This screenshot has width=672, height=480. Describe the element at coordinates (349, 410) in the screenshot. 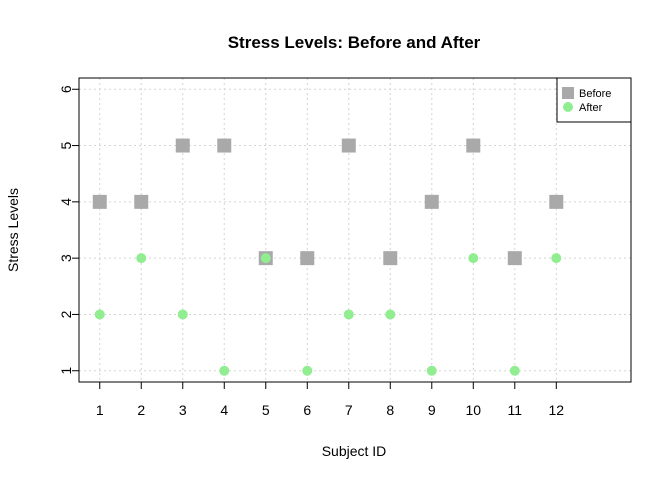

I see `x-tick-label: 7` at that location.